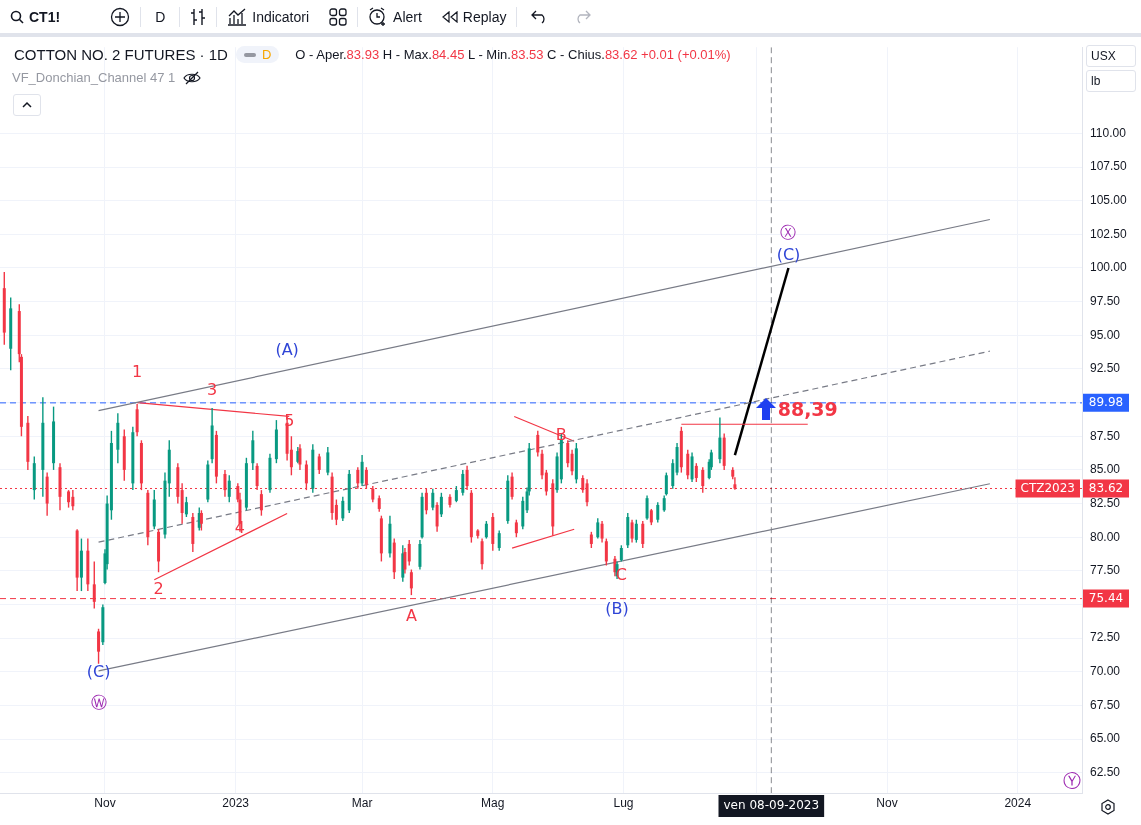 Image resolution: width=1141 pixels, height=825 pixels. Describe the element at coordinates (617, 609) in the screenshot. I see `annotation: (B)` at that location.